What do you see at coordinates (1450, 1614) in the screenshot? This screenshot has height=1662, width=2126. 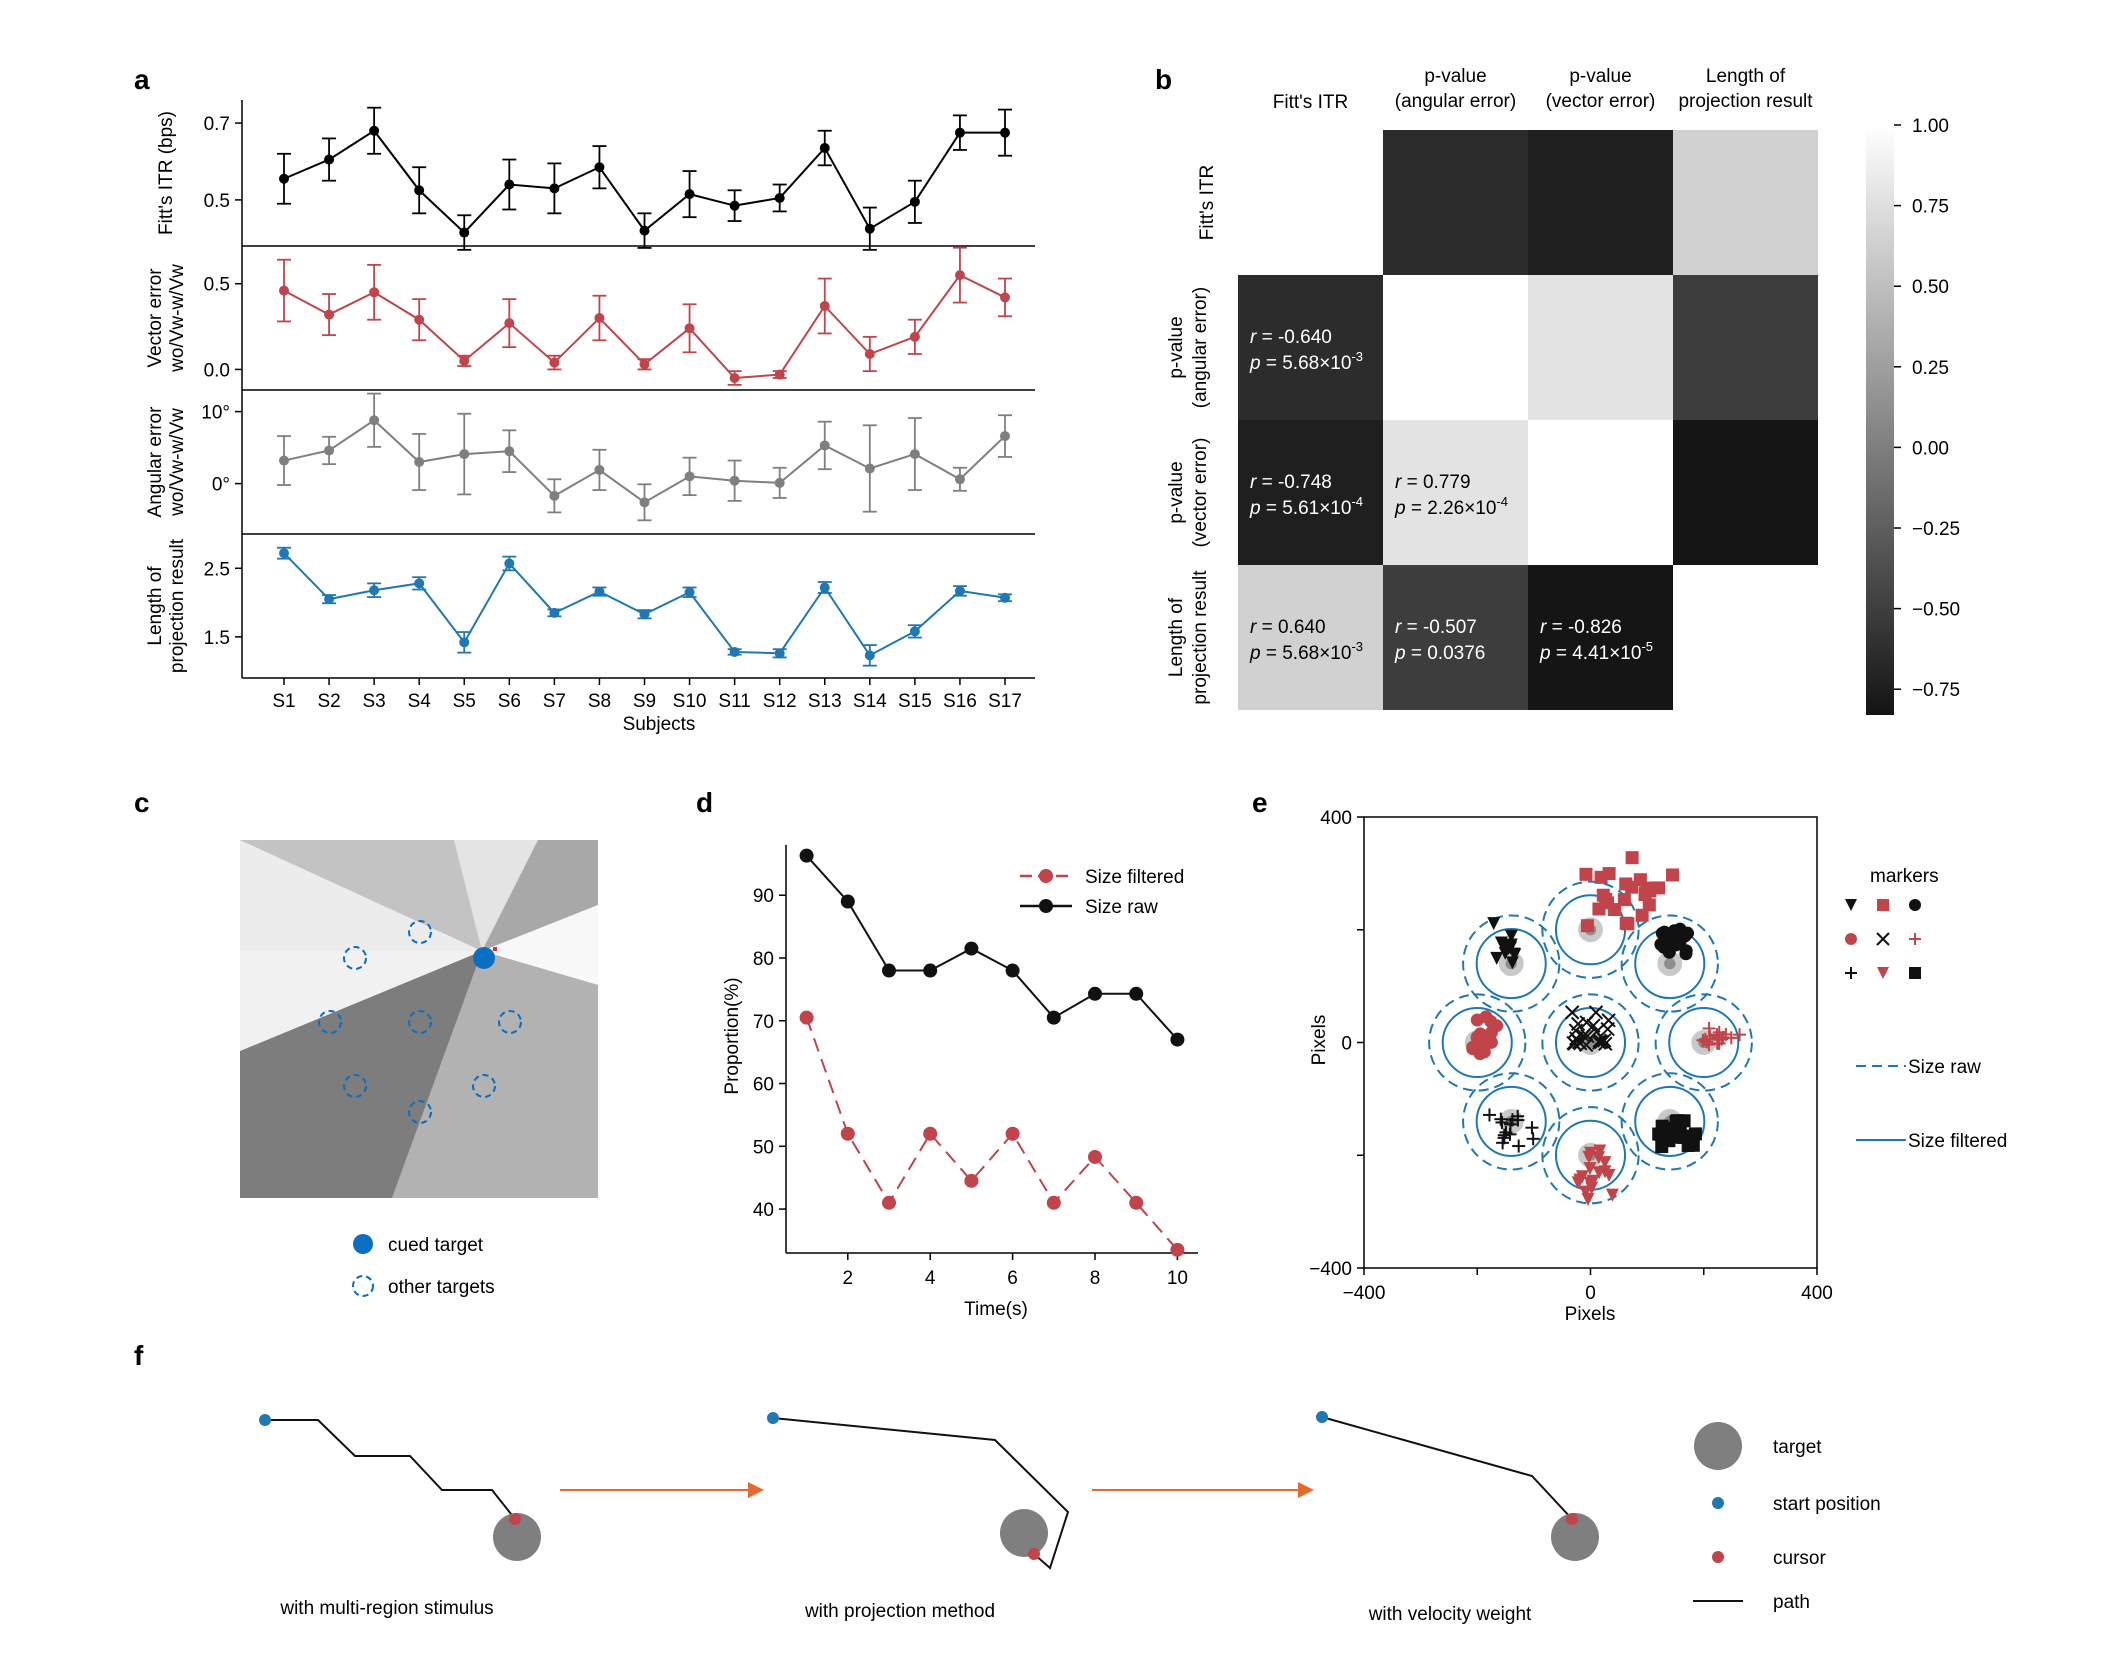 I see `caption-velocity-weight: with velocity weight` at bounding box center [1450, 1614].